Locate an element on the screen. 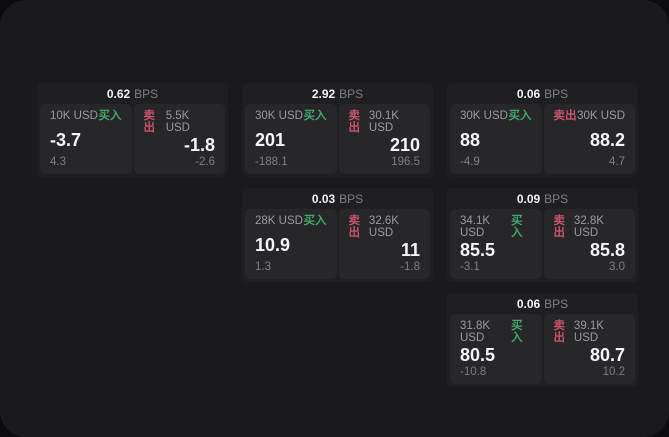 This screenshot has width=669, height=437. buy-sub-value: -10.8 is located at coordinates (473, 371).